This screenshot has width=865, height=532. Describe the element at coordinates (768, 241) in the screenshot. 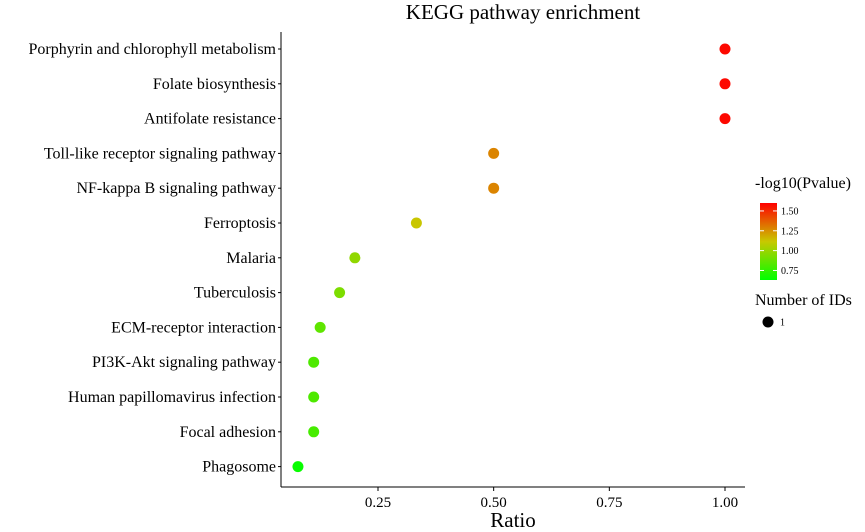

I see `color-legend-bar` at that location.